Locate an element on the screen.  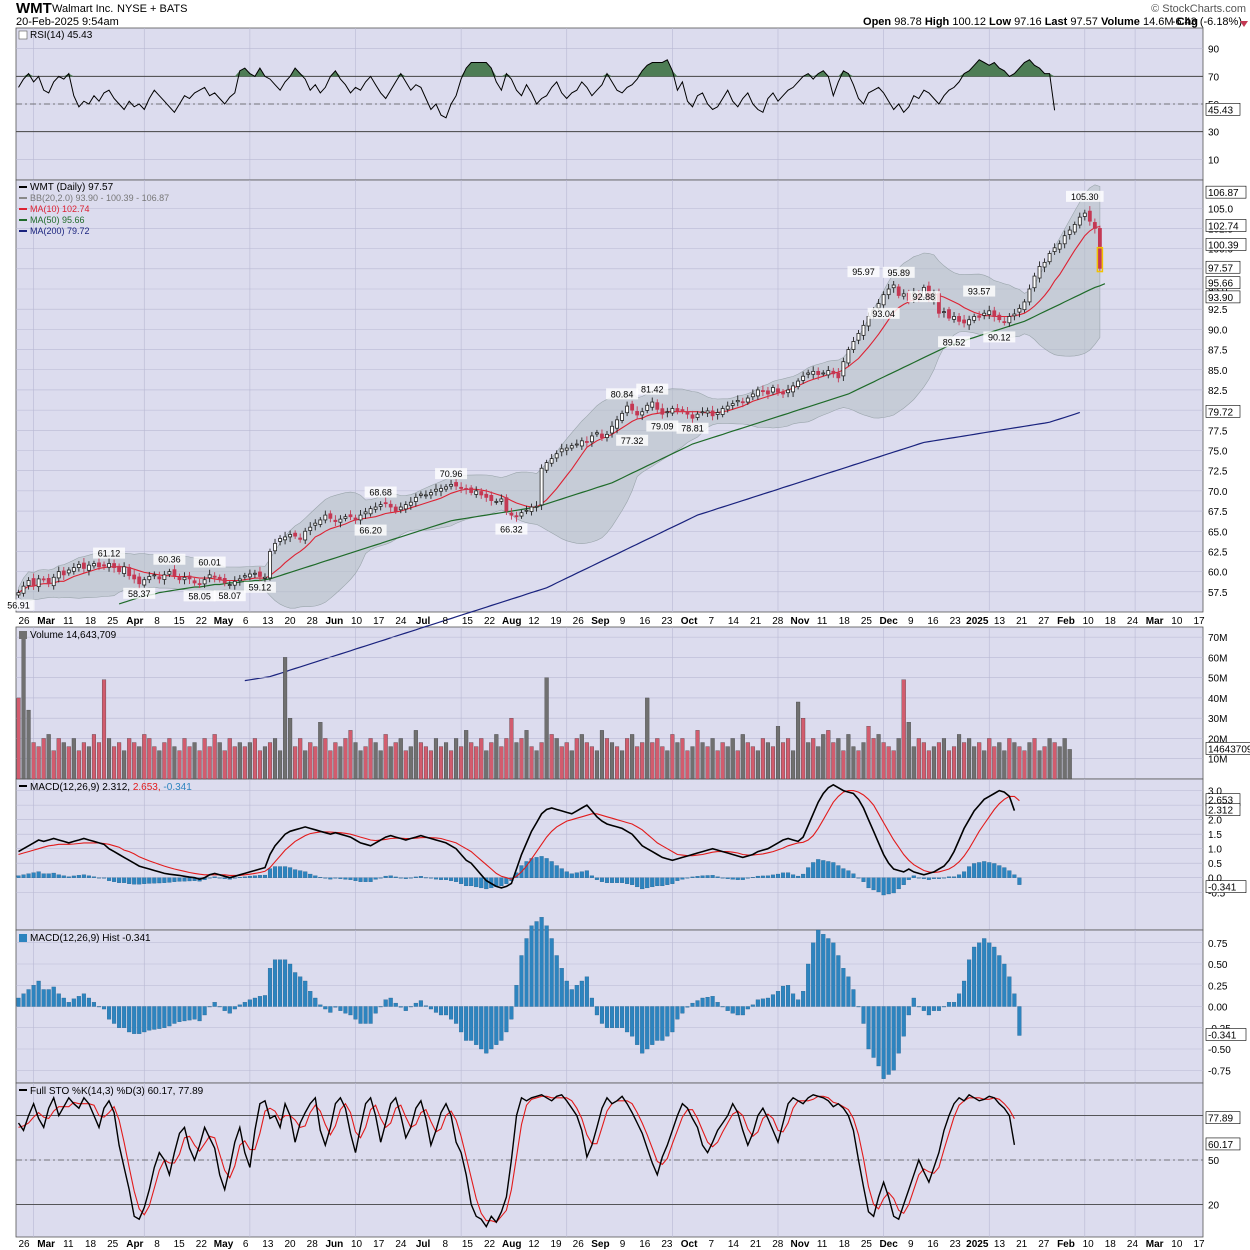
price-annotation: 58.07 is located at coordinates (229, 596).